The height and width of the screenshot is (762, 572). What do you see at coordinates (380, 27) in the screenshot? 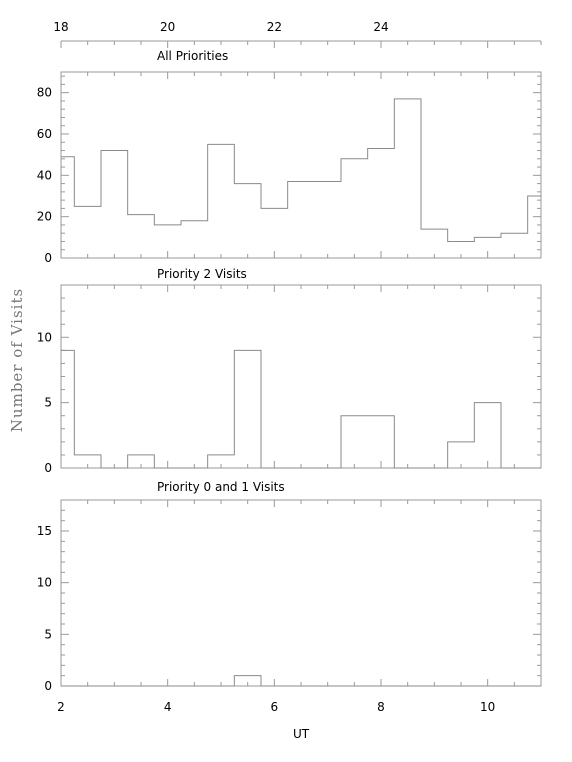
I see `top-tick-label: 24` at bounding box center [380, 27].